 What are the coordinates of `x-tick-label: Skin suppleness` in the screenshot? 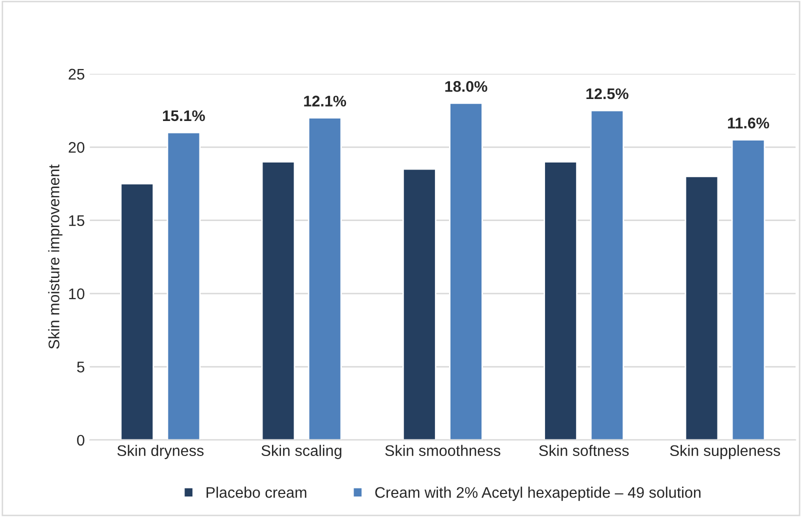 It's located at (725, 452).